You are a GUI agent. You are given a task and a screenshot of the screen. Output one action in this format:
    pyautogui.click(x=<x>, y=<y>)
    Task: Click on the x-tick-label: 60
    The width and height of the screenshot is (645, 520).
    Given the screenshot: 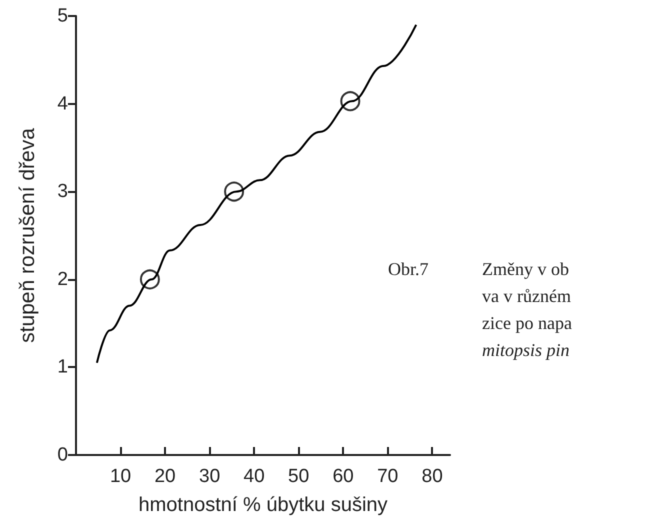 What is the action you would take?
    pyautogui.click(x=343, y=476)
    